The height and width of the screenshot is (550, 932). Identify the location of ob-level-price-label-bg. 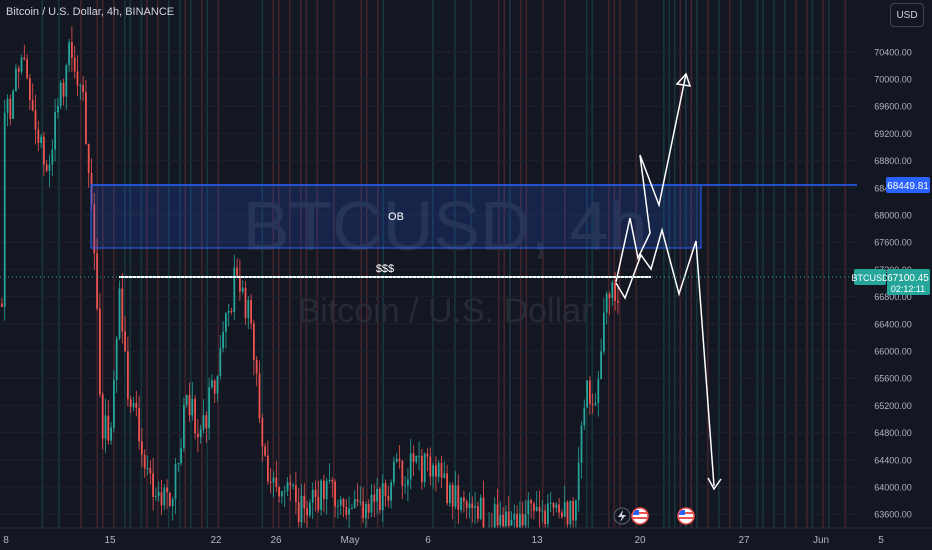
(908, 185).